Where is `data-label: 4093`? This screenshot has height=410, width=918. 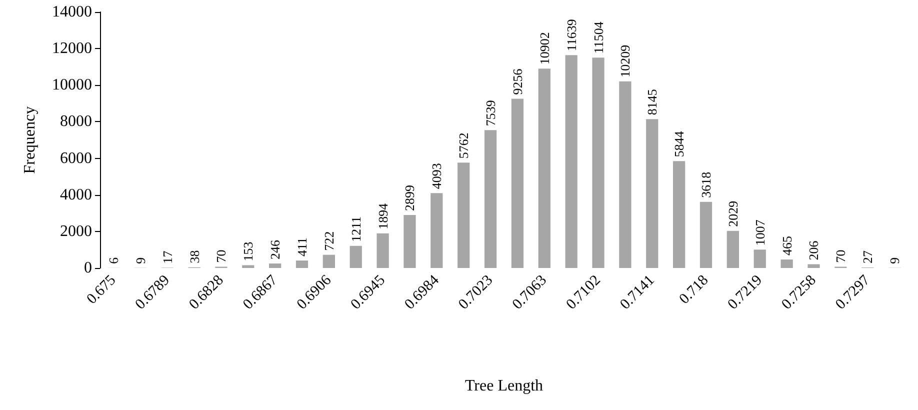
data-label: 4093 is located at coordinates (436, 176).